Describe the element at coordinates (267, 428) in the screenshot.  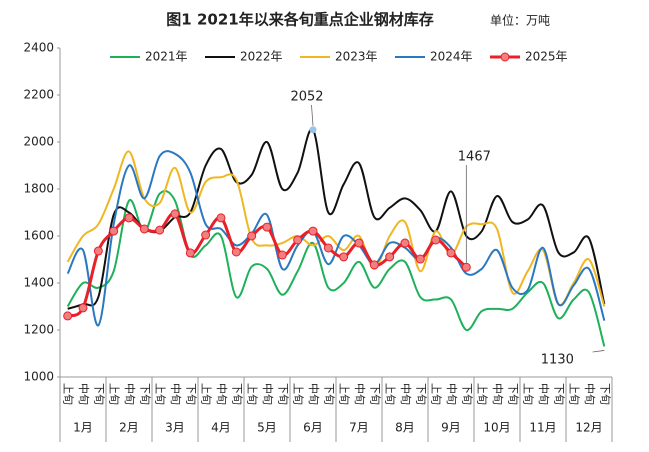
I see `month-label: 5月` at that location.